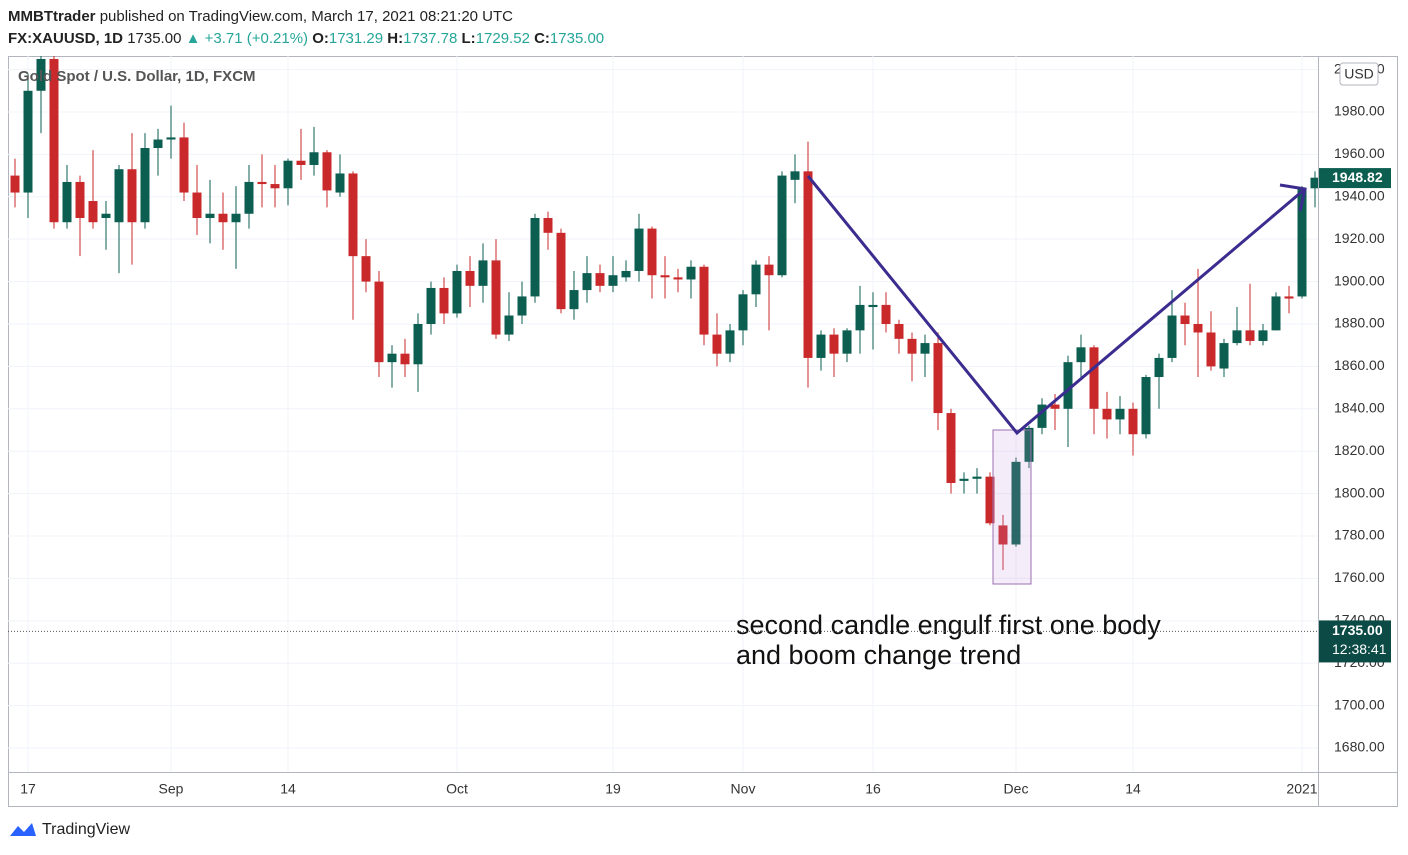  Describe the element at coordinates (1359, 450) in the screenshot. I see `y-tick-label: 1820.00` at that location.